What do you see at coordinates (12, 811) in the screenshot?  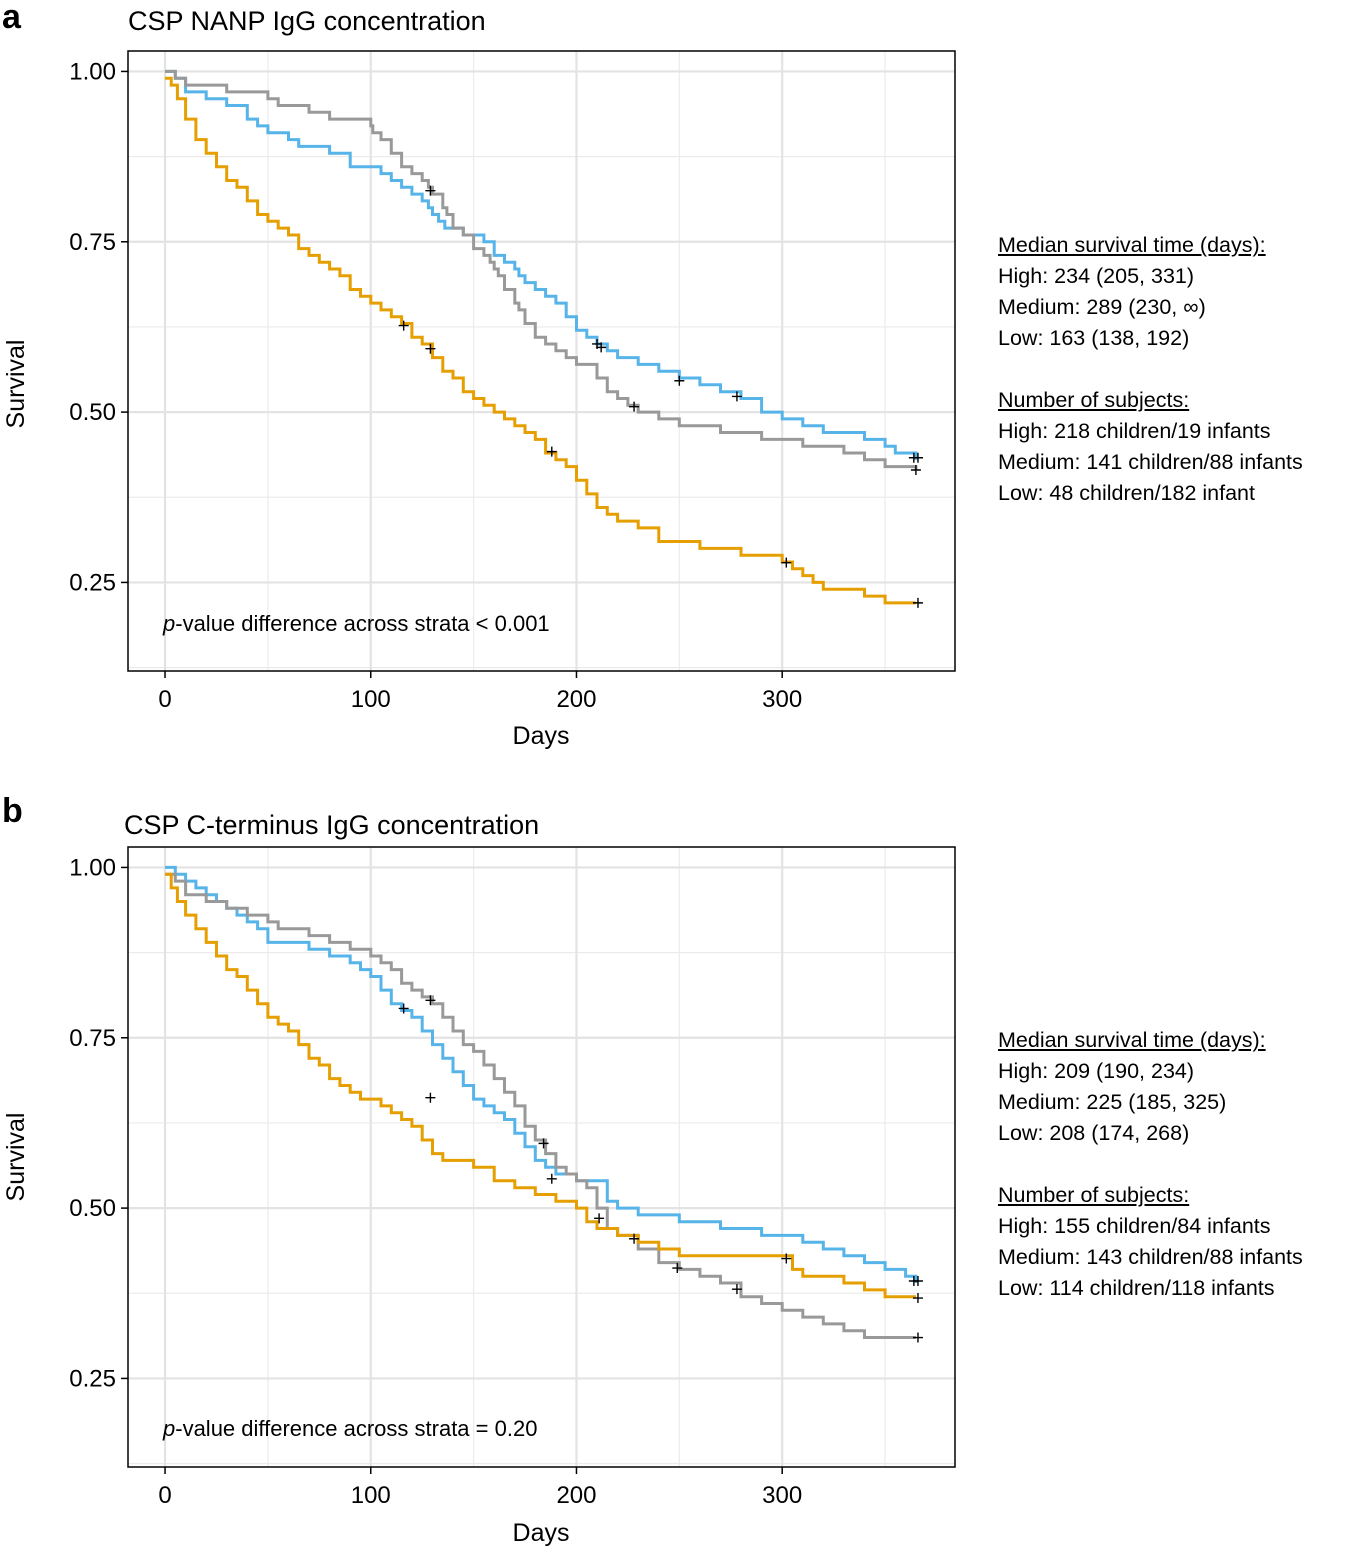 I see `panel-b-letter: b` at bounding box center [12, 811].